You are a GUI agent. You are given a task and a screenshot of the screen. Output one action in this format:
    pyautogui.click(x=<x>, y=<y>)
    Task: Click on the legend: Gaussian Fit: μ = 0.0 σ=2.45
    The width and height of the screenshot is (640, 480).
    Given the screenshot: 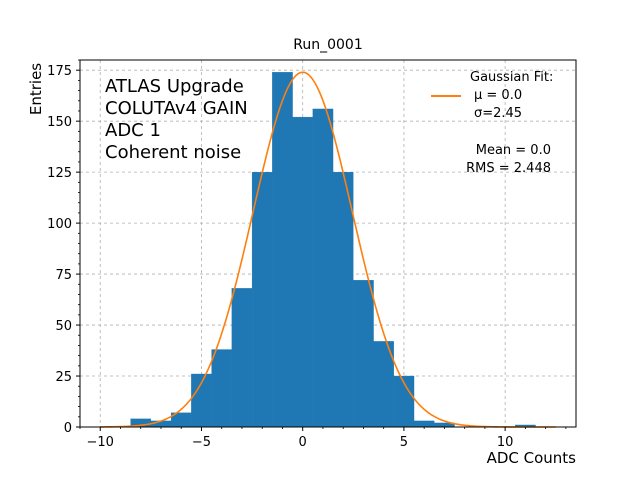 What is the action you would take?
    pyautogui.click(x=492, y=95)
    